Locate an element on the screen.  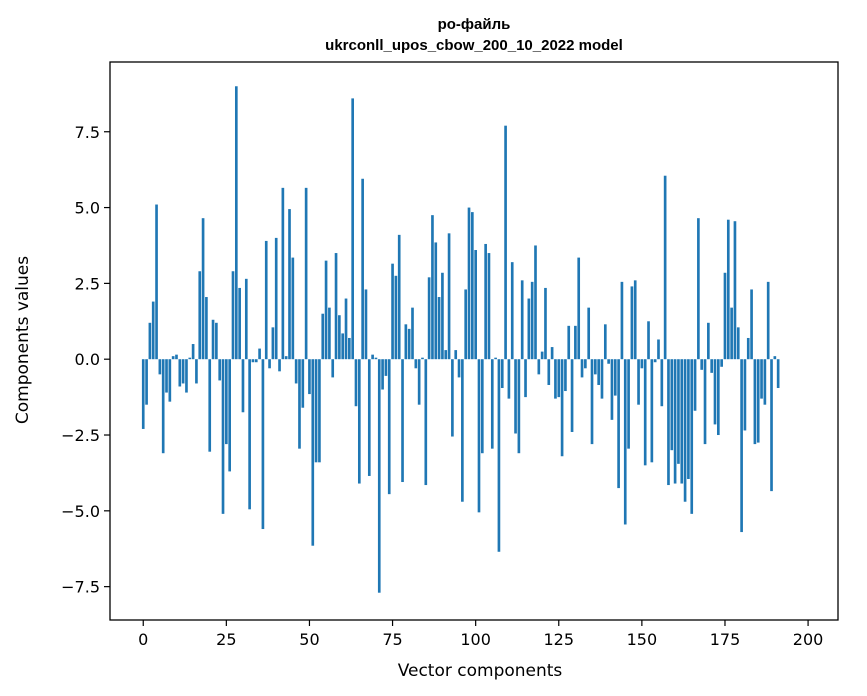
y-tick-label: 0.0 is located at coordinates (87, 359).